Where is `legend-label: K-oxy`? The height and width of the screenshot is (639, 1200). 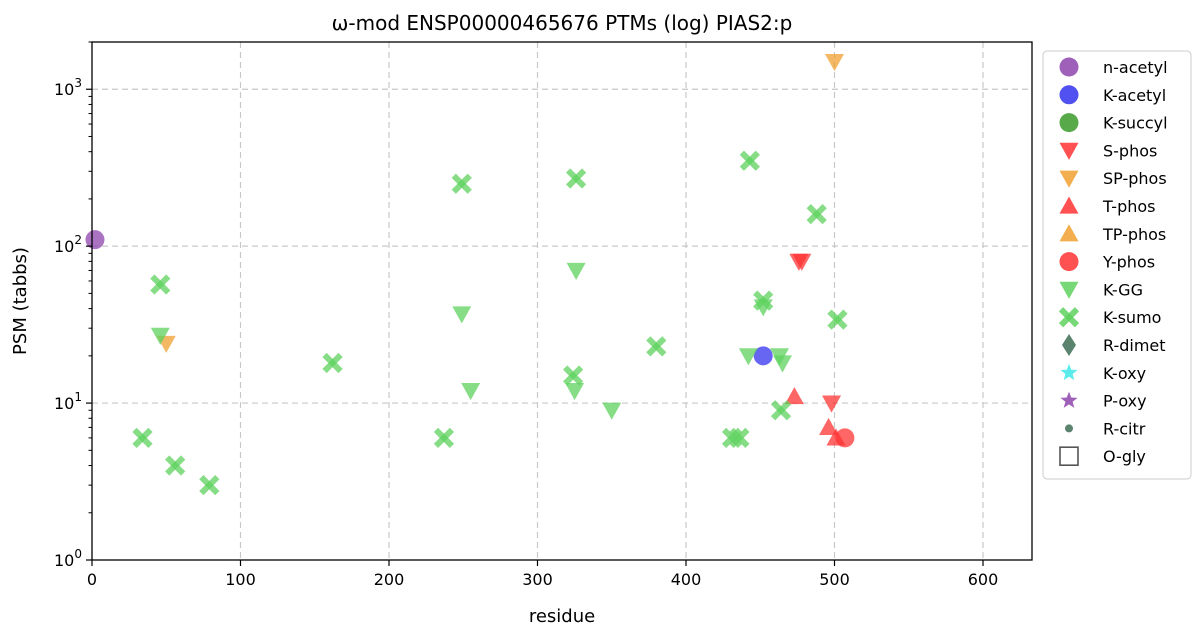
legend-label: K-oxy is located at coordinates (1124, 373).